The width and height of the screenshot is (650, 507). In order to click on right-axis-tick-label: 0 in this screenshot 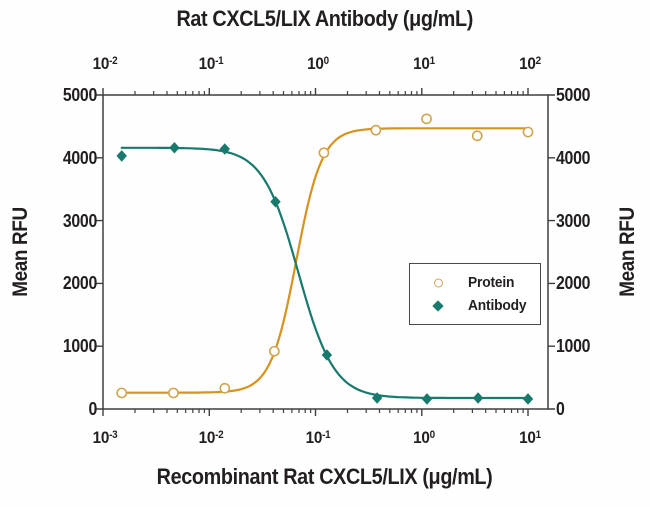, I will do `click(560, 409)`.